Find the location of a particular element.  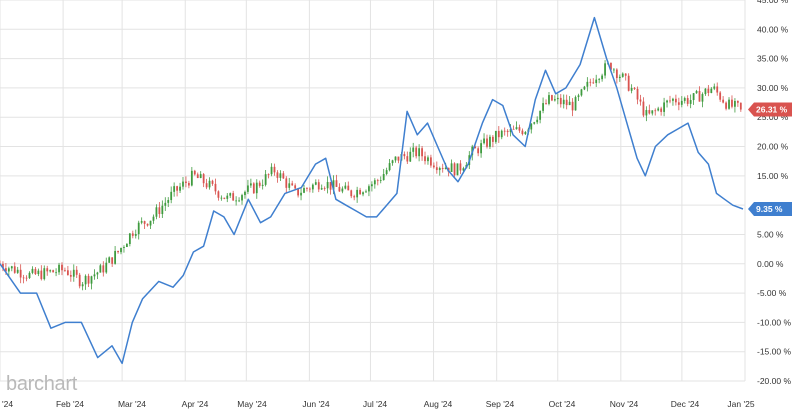

x-tick-label: Jul '24 is located at coordinates (375, 404).